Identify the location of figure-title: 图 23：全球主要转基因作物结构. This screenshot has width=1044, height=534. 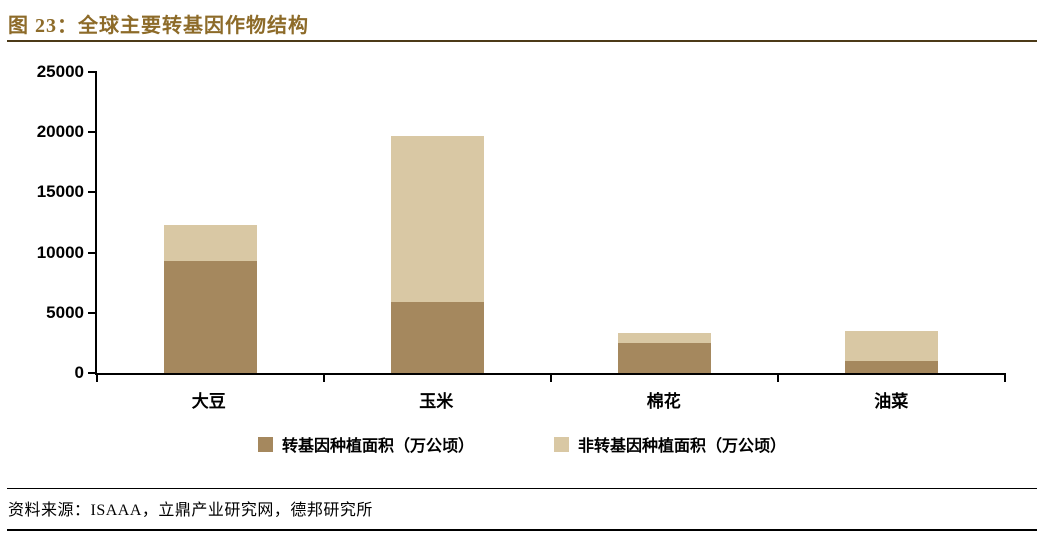
(158, 26).